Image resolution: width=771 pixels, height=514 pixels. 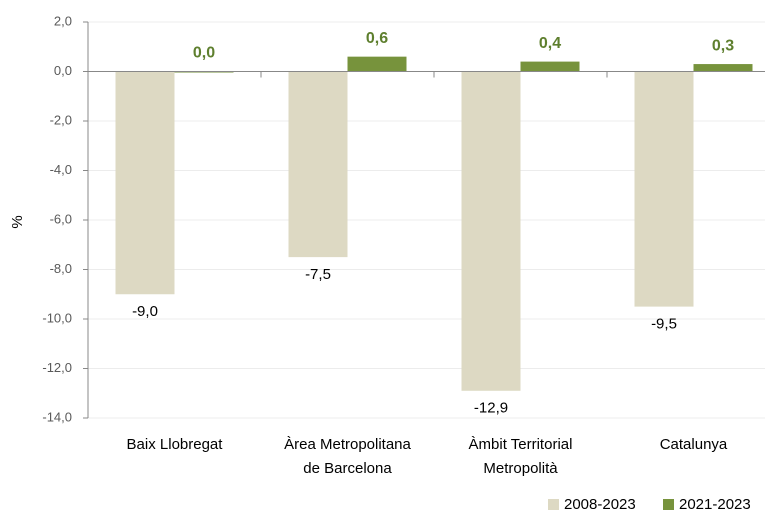 What do you see at coordinates (61, 119) in the screenshot?
I see `y-tick-label: -2,0` at bounding box center [61, 119].